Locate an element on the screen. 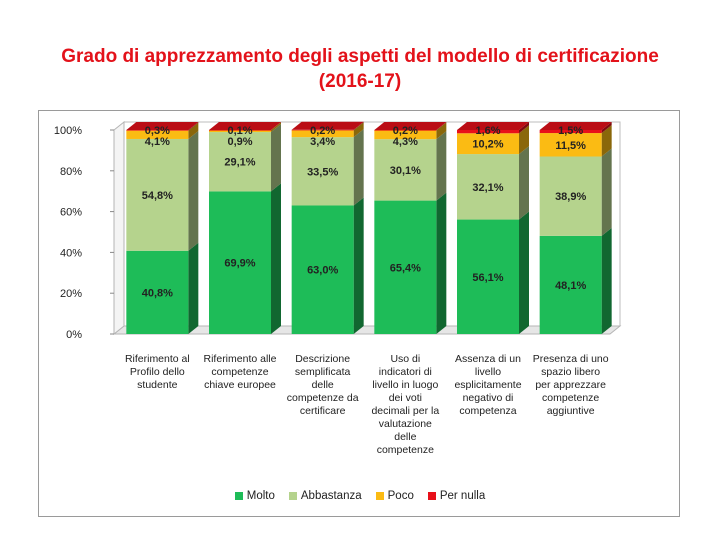 The image size is (720, 540). data-label: 4,1% is located at coordinates (157, 142).